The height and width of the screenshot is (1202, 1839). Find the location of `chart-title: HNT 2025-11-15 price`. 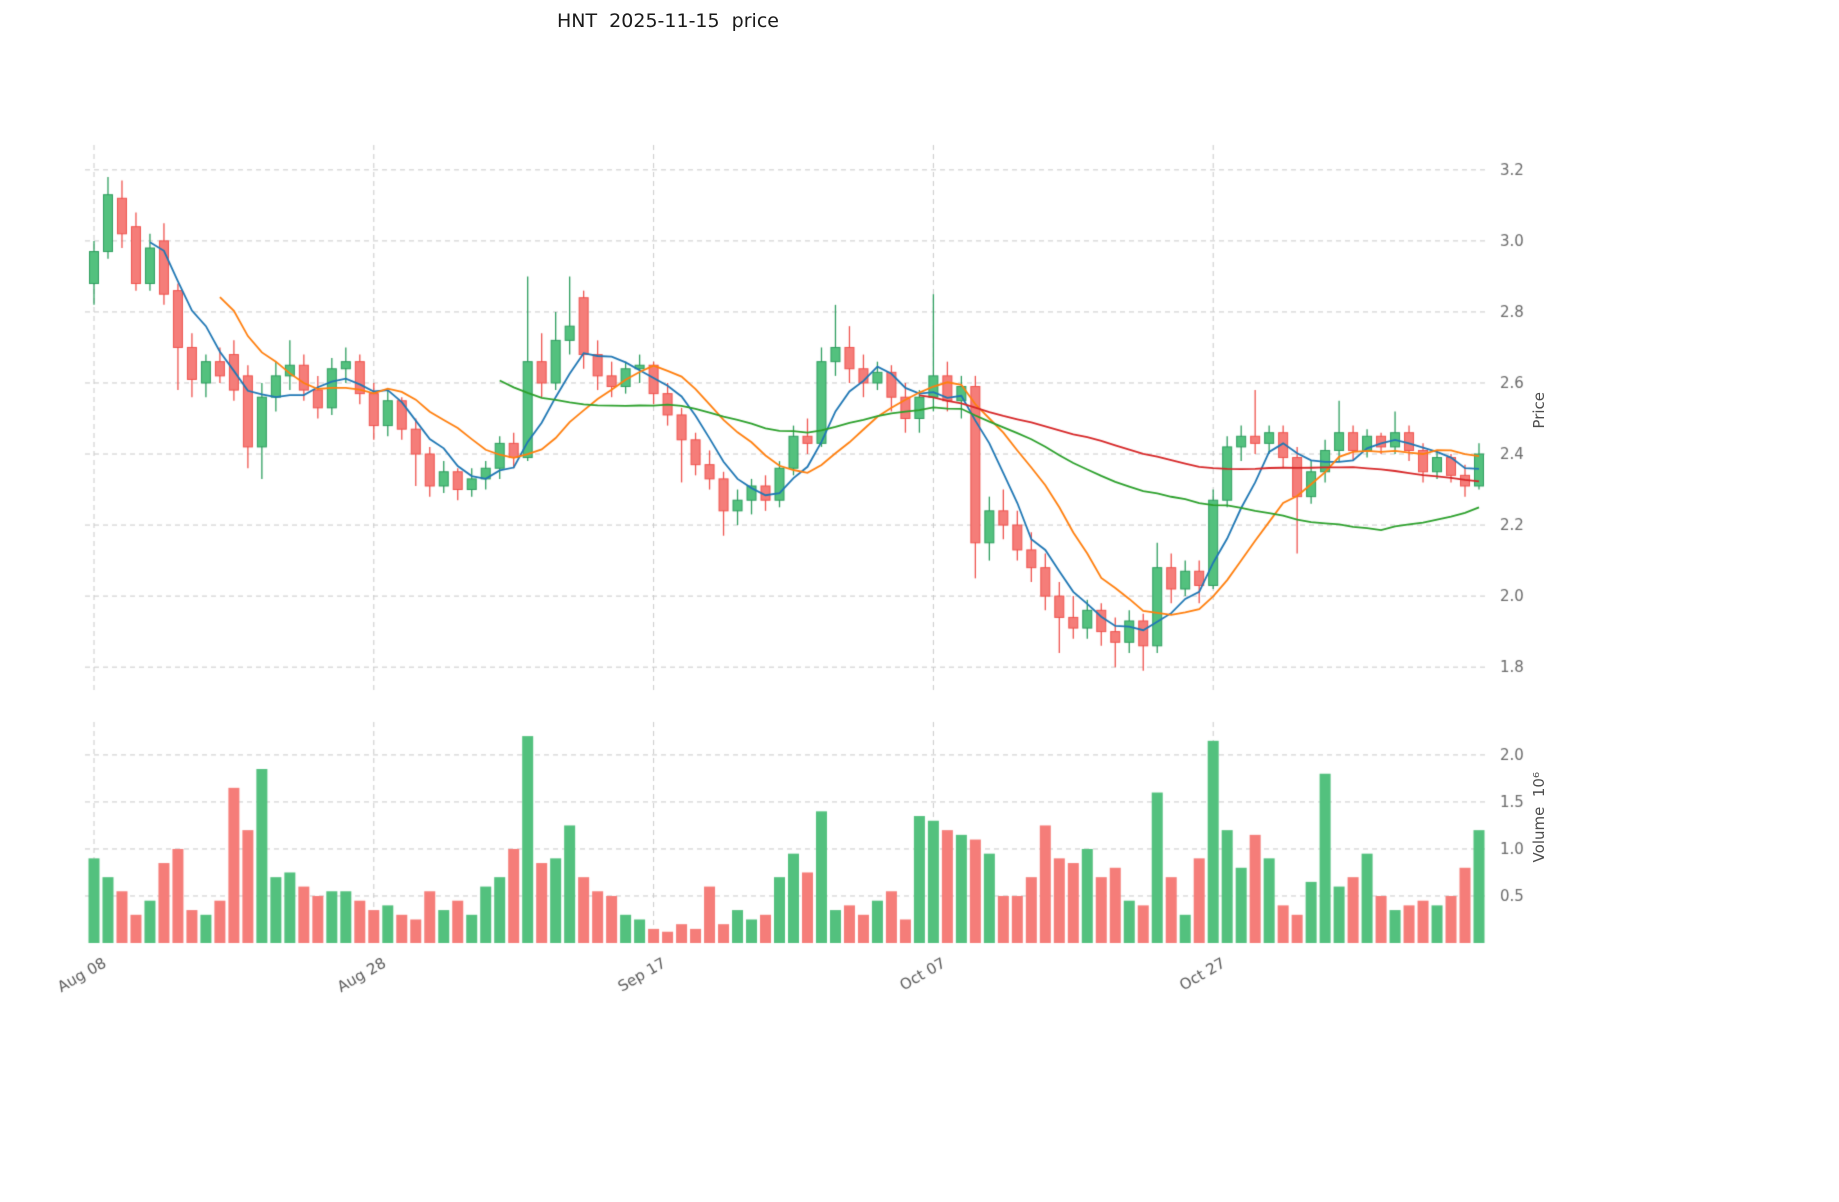

chart-title: HNT 2025-11-15 price is located at coordinates (668, 21).